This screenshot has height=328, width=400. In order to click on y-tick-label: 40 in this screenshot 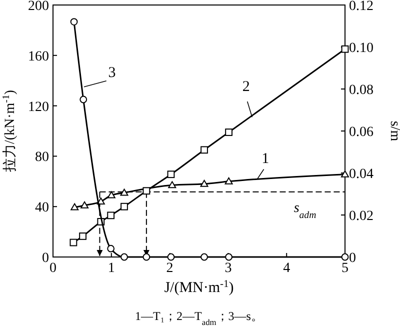, I will do `click(42, 208)`.